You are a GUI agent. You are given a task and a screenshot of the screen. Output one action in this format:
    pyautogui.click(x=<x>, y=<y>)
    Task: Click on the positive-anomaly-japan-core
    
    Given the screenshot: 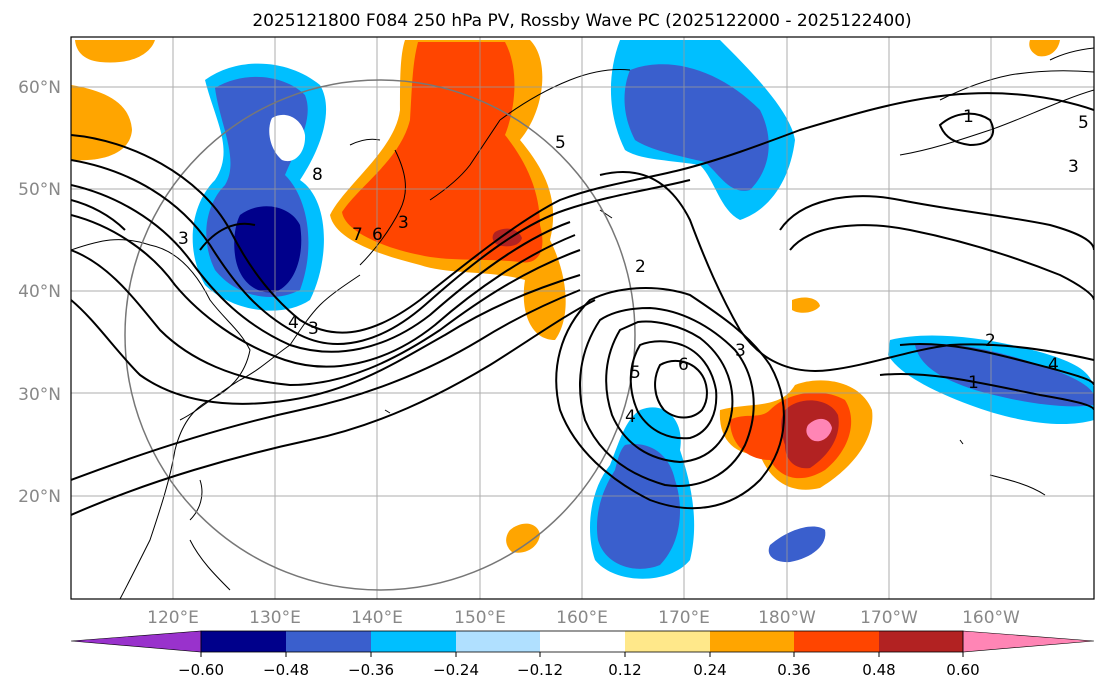 What is the action you would take?
    pyautogui.click(x=442, y=152)
    